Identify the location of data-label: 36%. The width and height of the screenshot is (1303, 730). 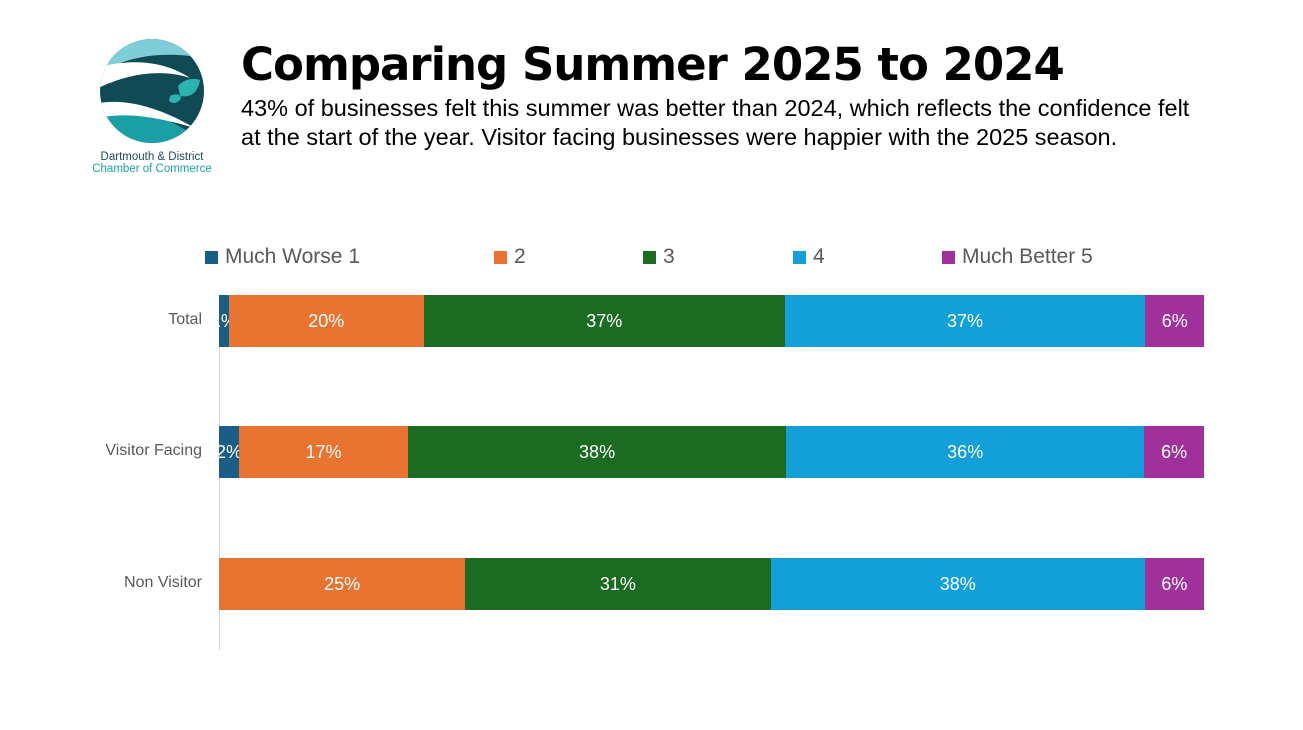
(965, 451).